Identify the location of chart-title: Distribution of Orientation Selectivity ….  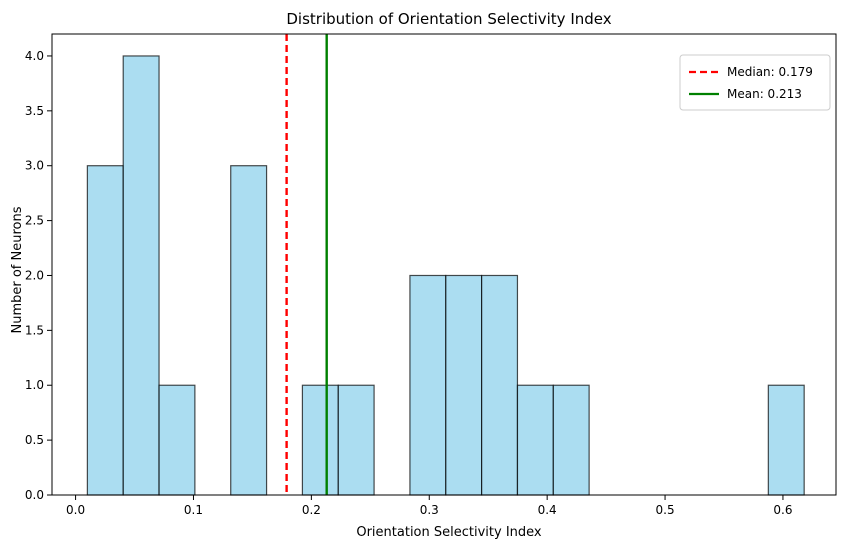
(448, 19).